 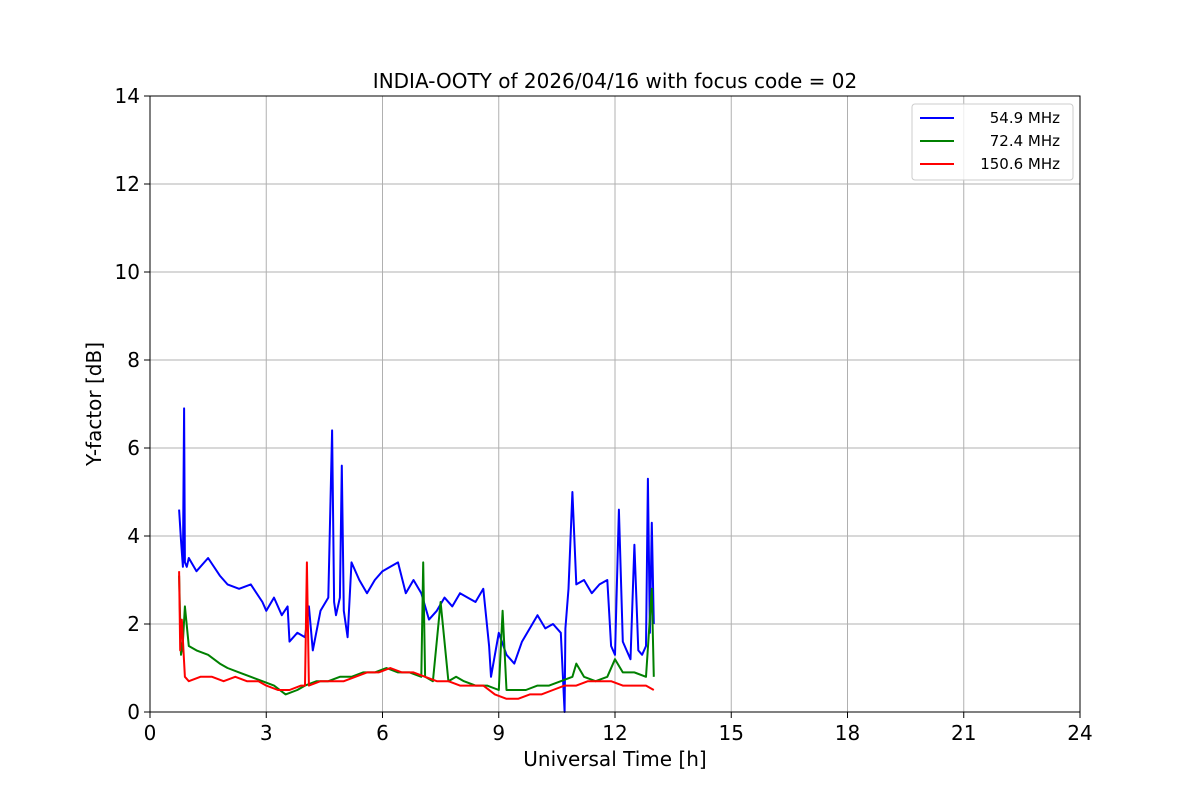 What do you see at coordinates (133, 360) in the screenshot?
I see `y-tick-label: 8` at bounding box center [133, 360].